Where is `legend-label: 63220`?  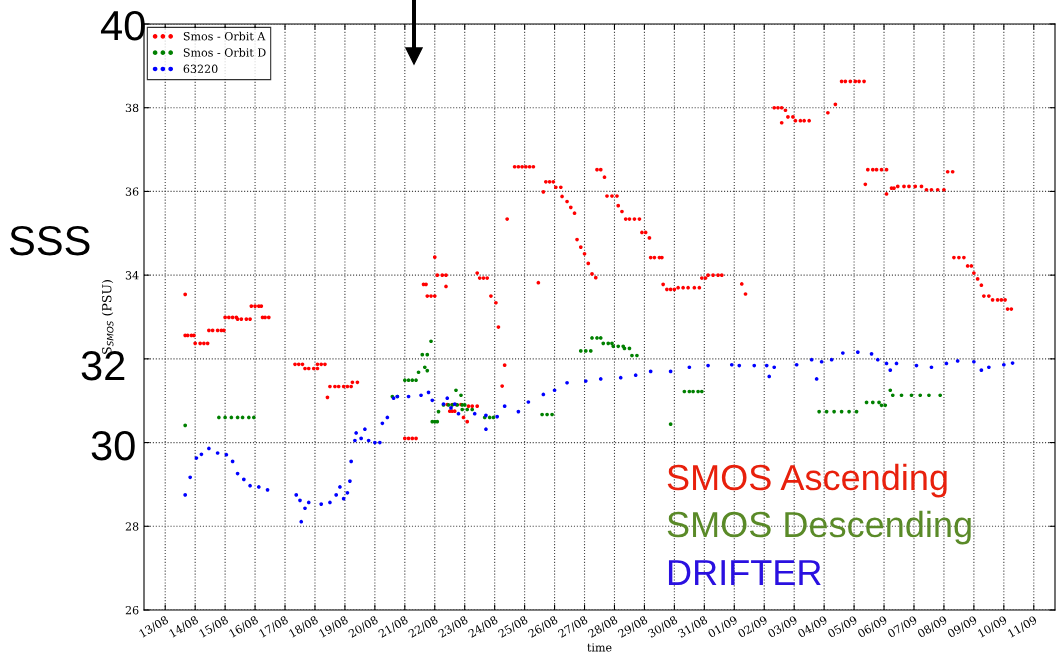
legend-label: 63220 is located at coordinates (200, 68).